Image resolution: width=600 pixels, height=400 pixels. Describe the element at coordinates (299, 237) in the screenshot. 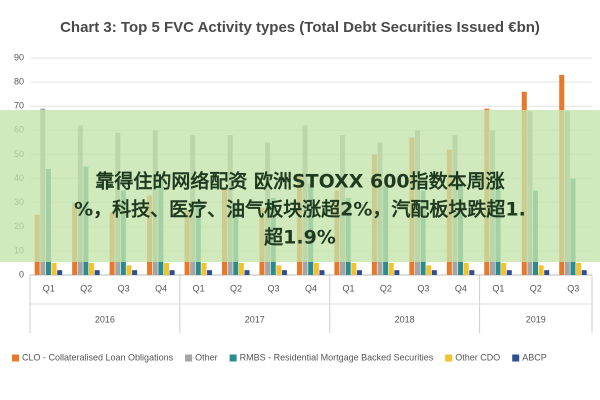

I see `overlay-text: 超1.9%` at that location.